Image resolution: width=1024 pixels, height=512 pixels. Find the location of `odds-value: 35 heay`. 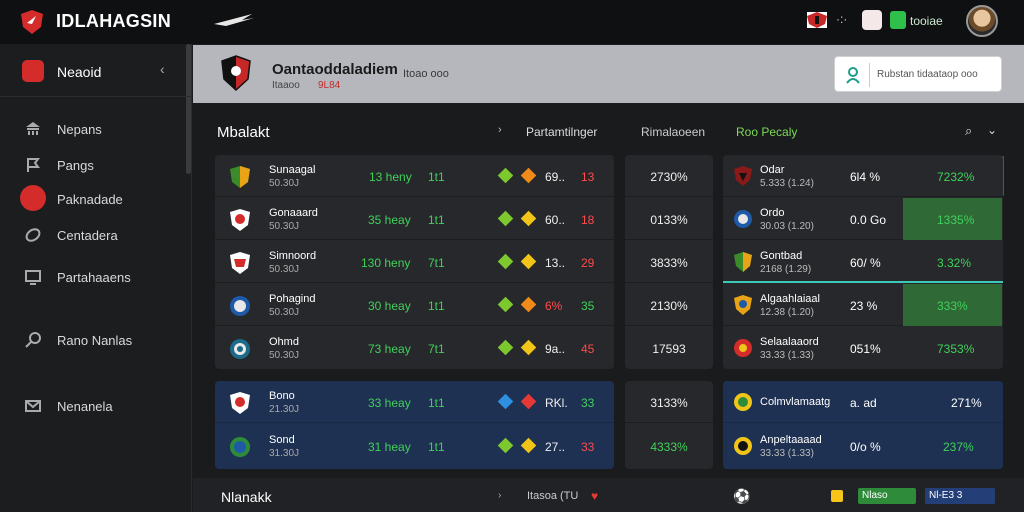

odds-value: 35 heay is located at coordinates (389, 220).